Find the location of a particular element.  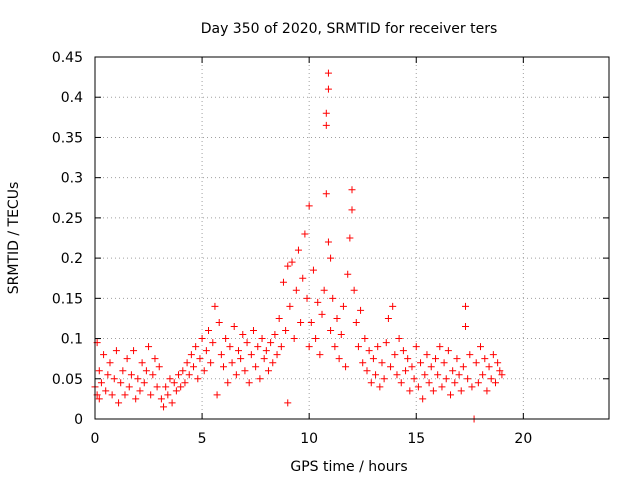

x-tick-label: 5 is located at coordinates (202, 439).